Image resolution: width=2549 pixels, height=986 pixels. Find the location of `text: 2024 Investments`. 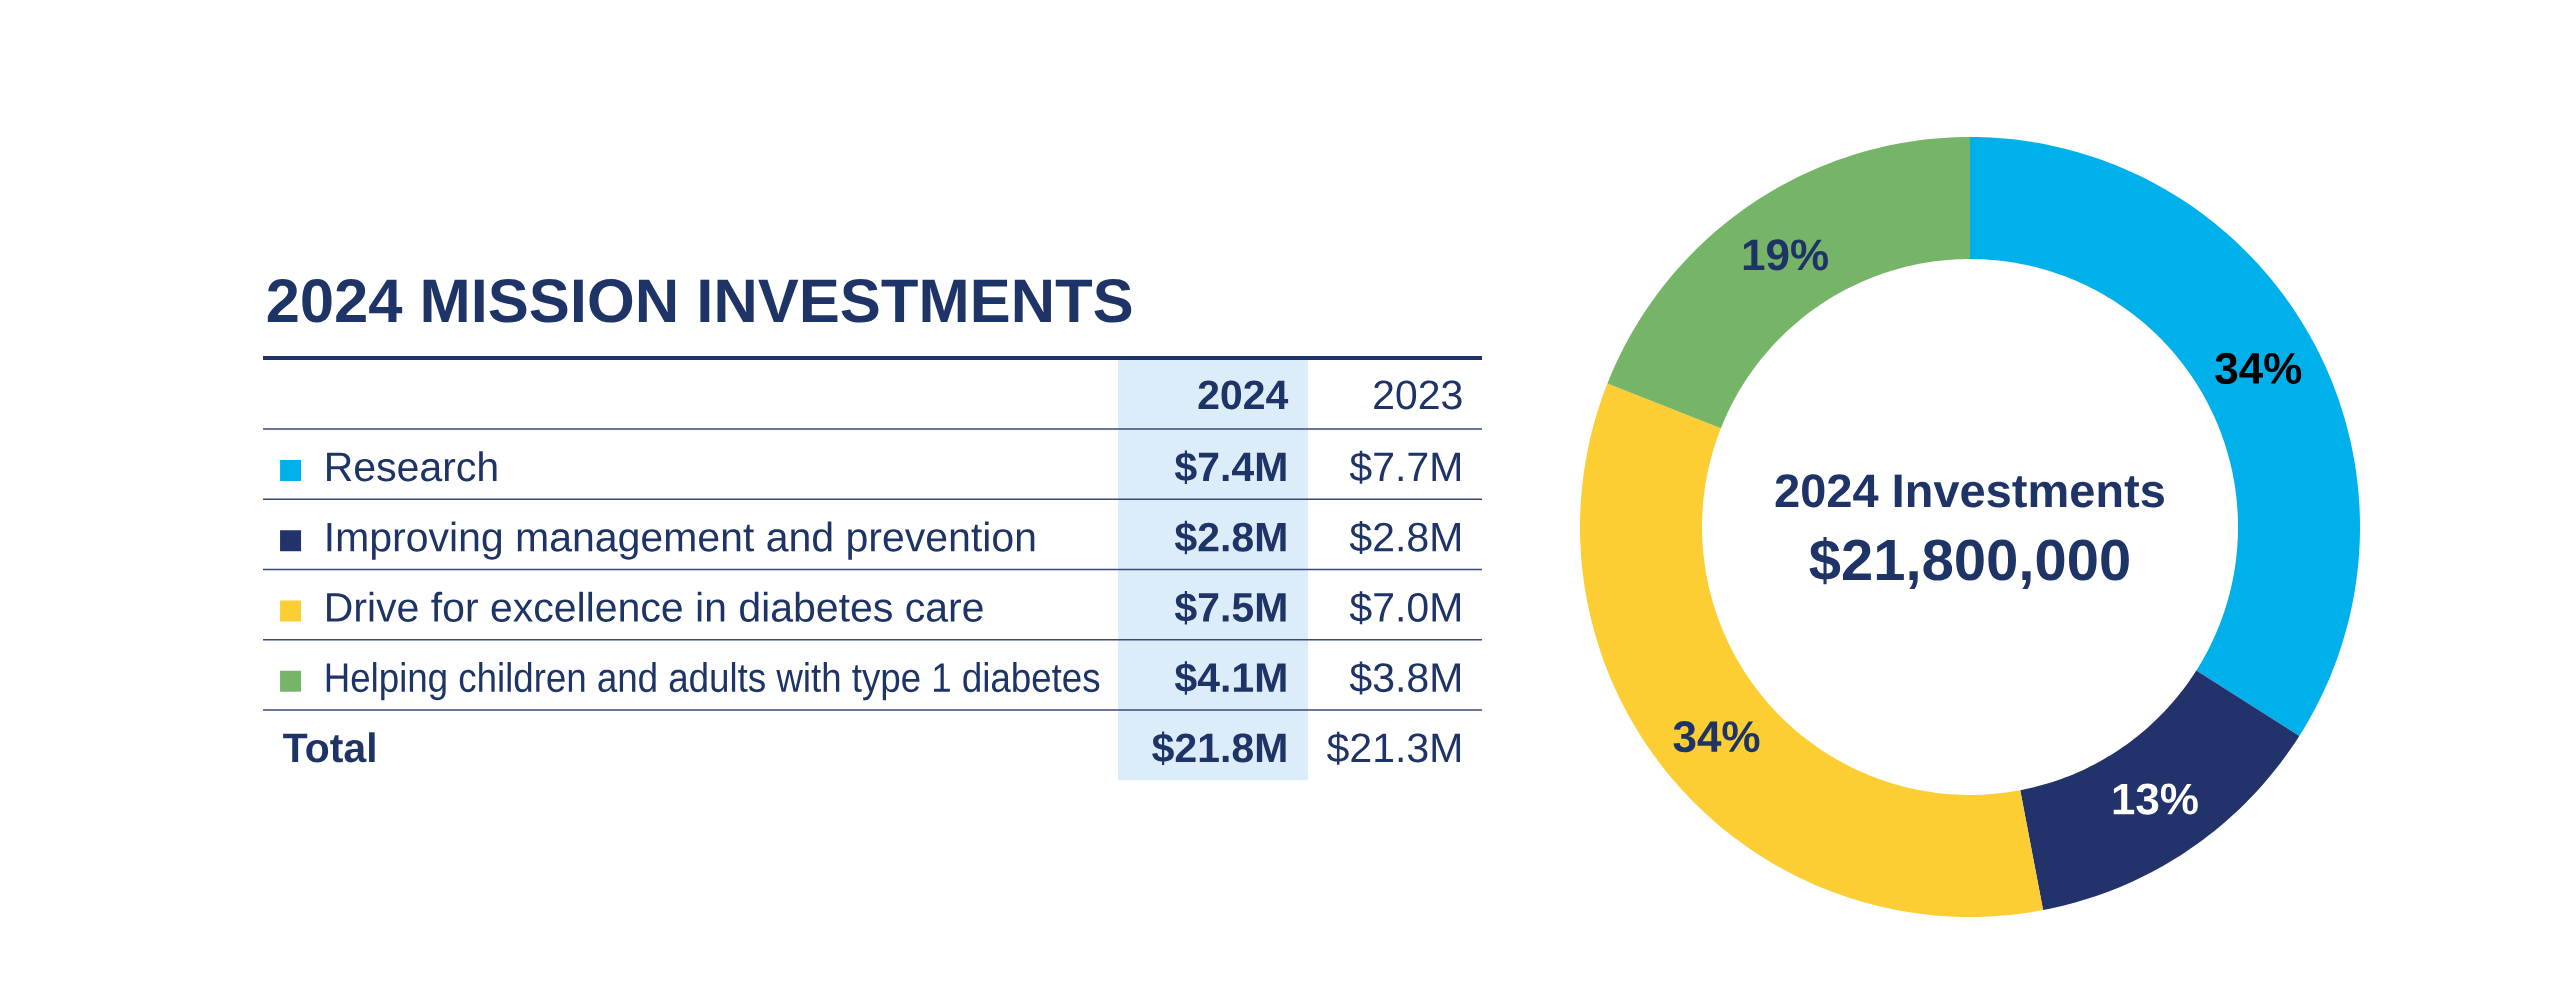

text: 2024 Investments is located at coordinates (1969, 491).